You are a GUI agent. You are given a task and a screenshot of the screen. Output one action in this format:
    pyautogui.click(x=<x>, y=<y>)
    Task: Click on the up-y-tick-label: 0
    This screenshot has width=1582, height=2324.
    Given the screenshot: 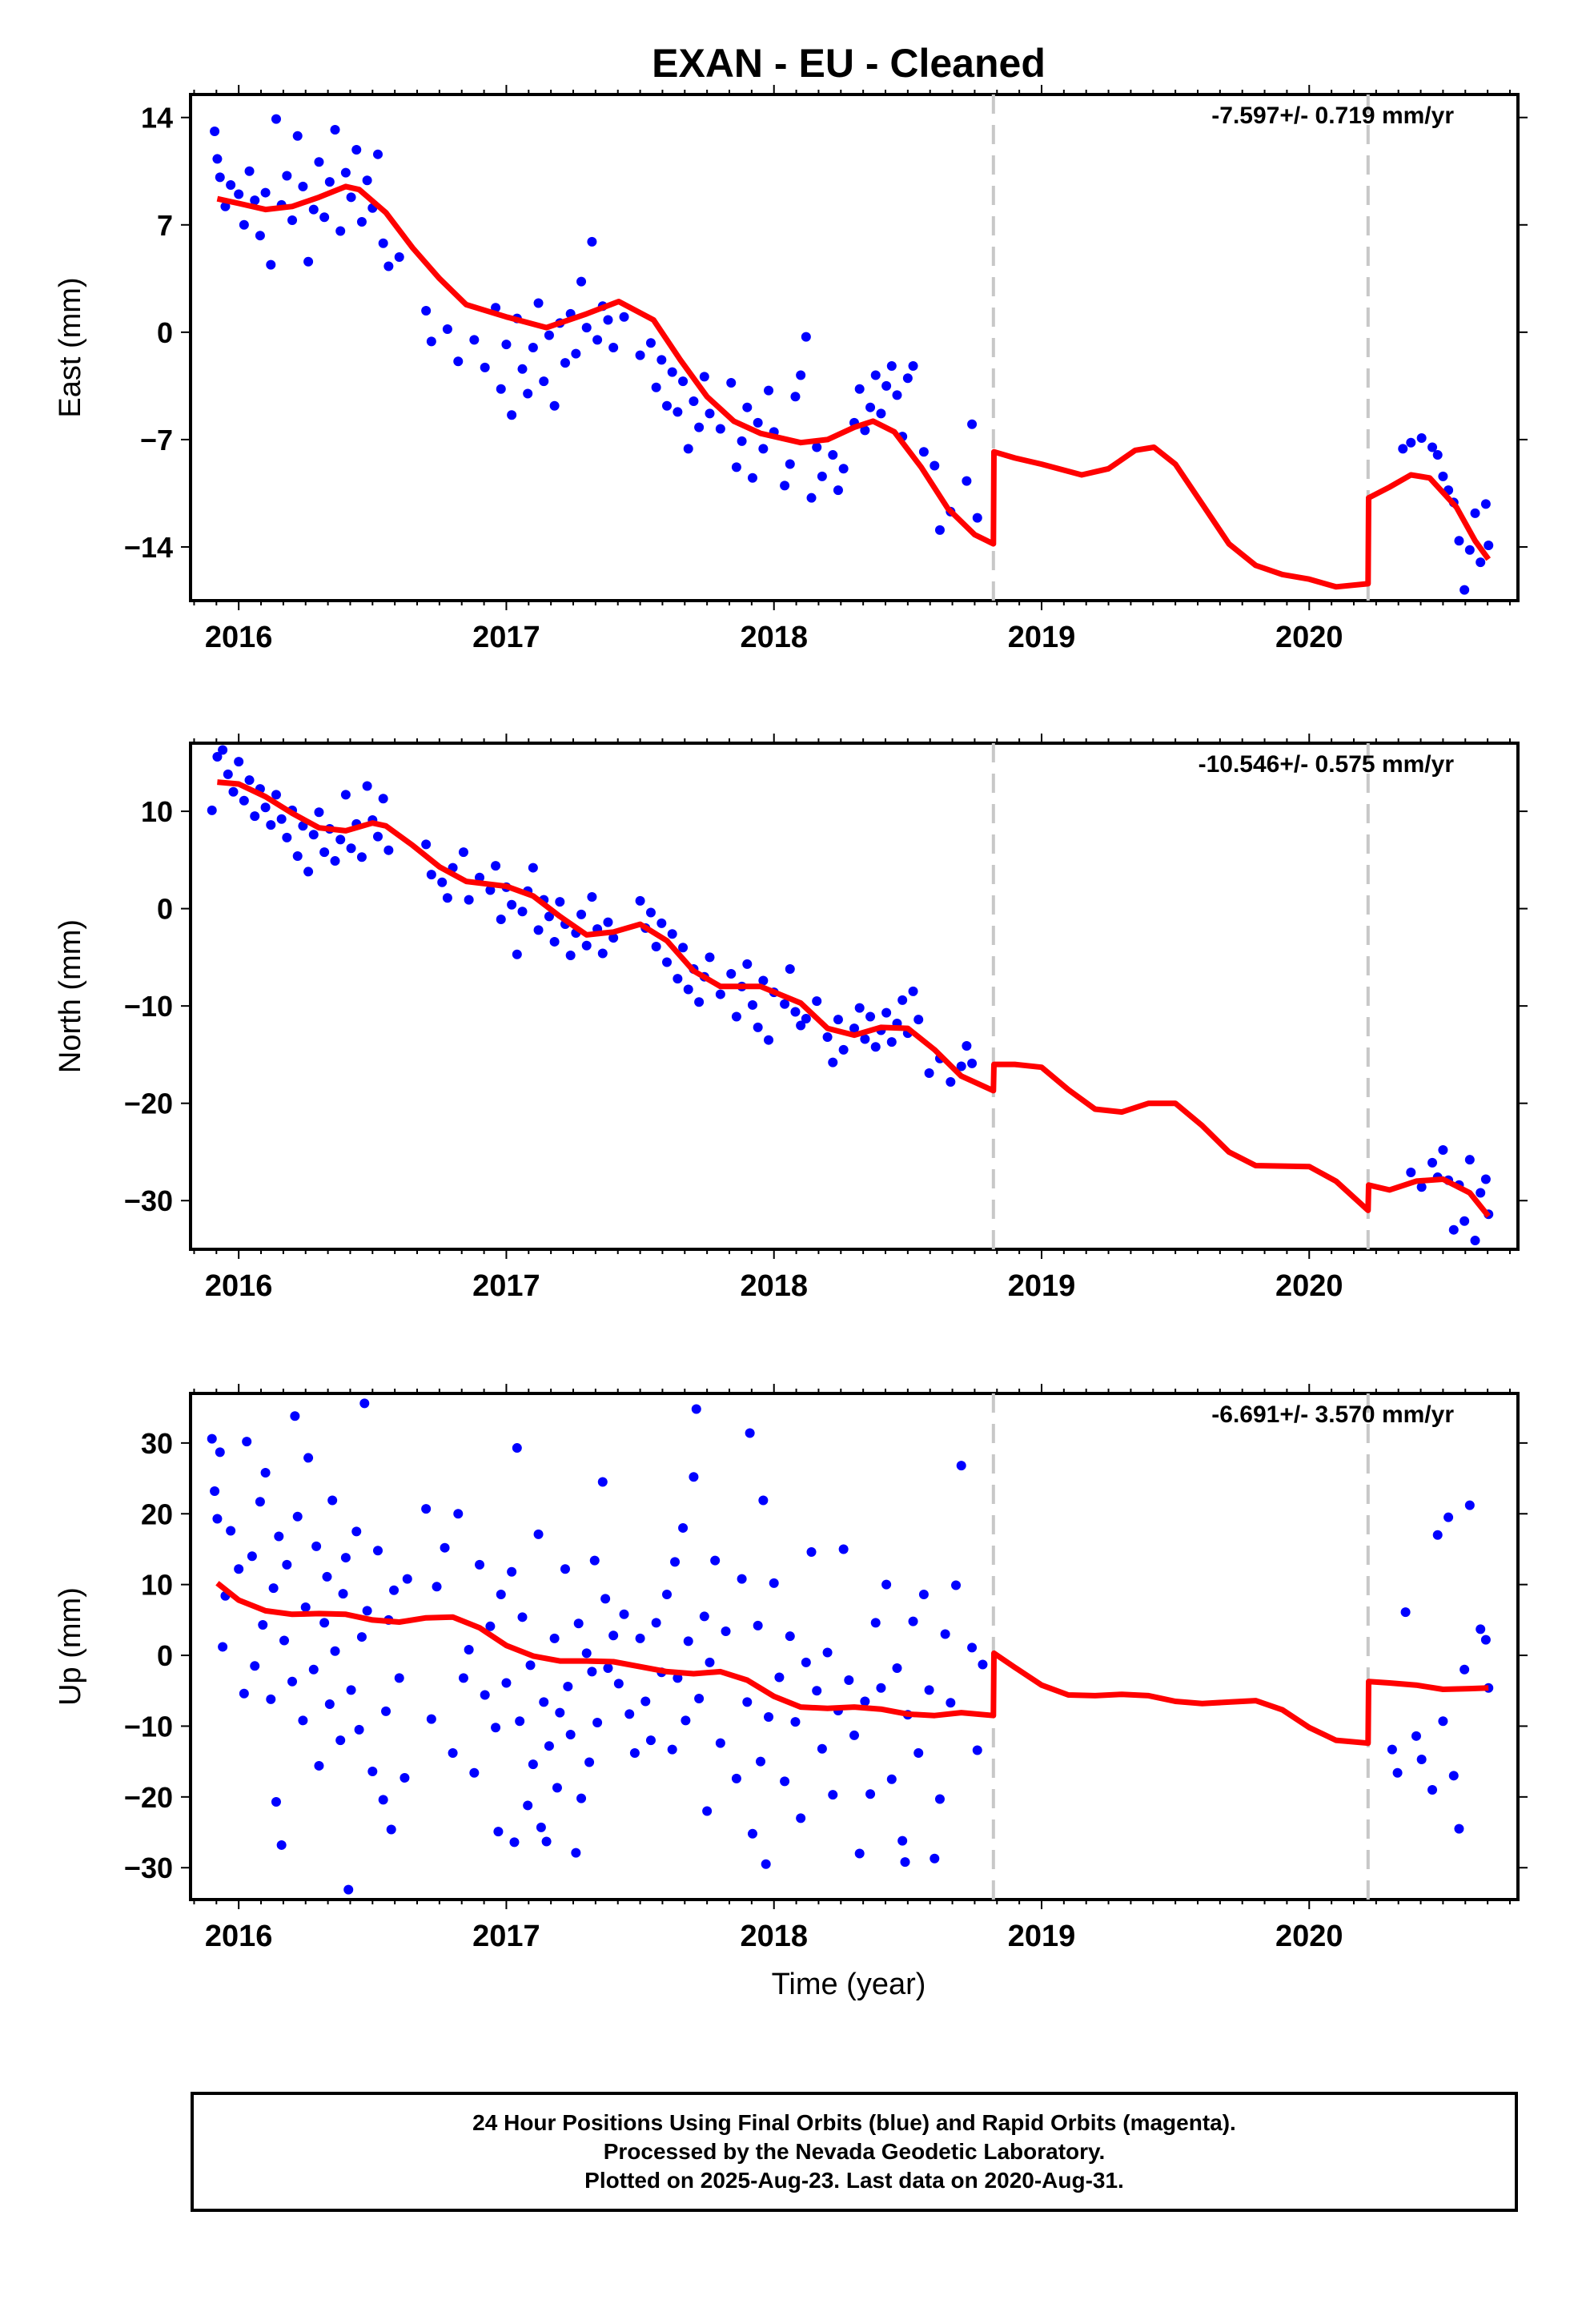 What is the action you would take?
    pyautogui.click(x=165, y=1655)
    